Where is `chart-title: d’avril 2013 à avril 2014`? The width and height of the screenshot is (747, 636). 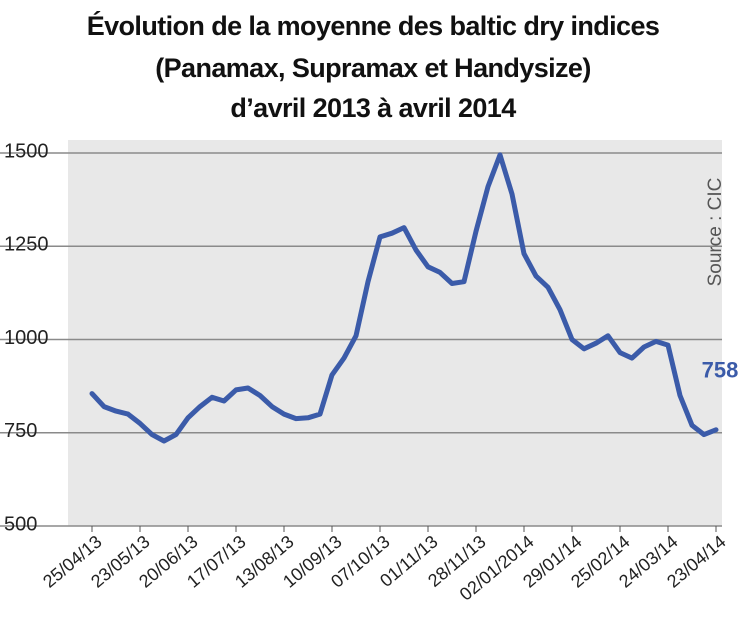
chart-title: d’avril 2013 à avril 2014 is located at coordinates (373, 108).